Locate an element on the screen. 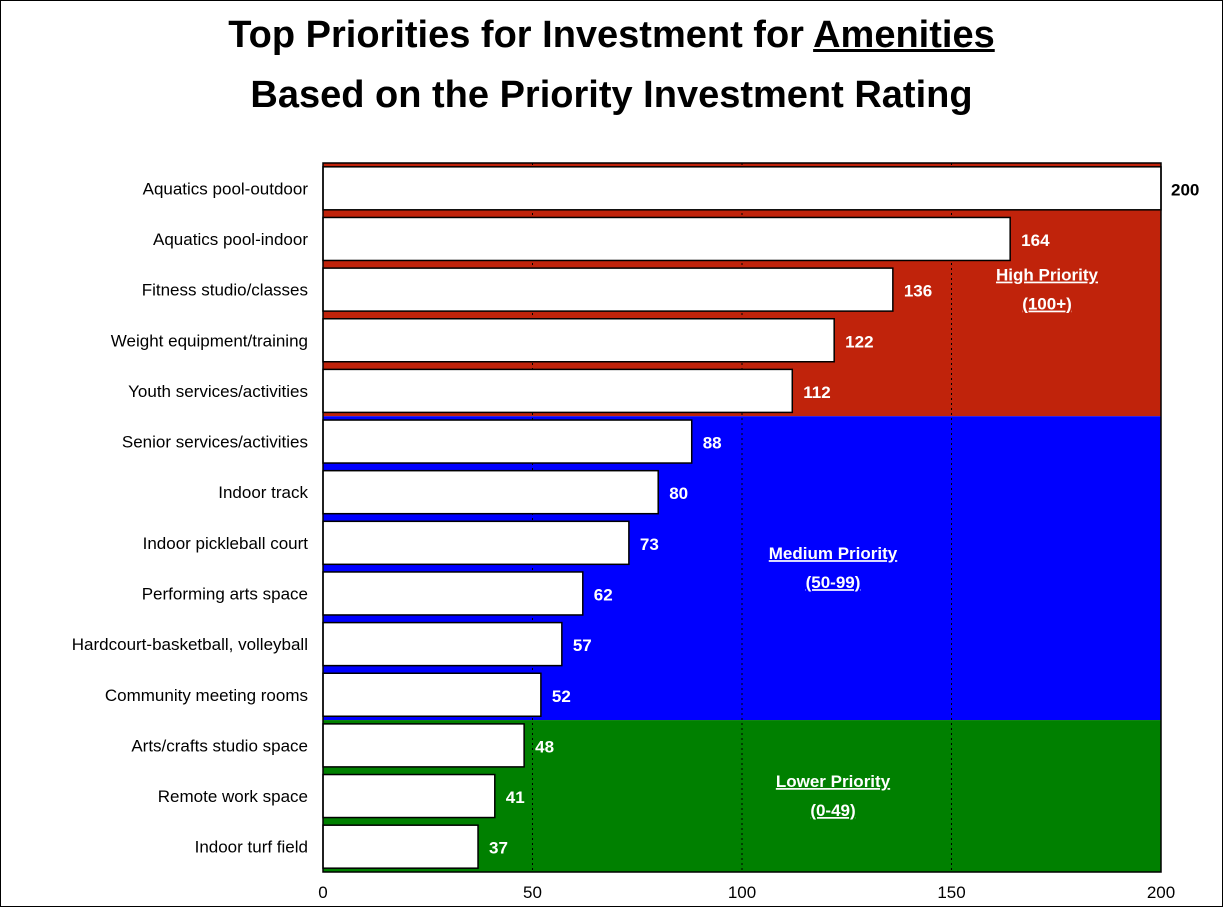 The image size is (1223, 907). value-label: 136 is located at coordinates (918, 291).